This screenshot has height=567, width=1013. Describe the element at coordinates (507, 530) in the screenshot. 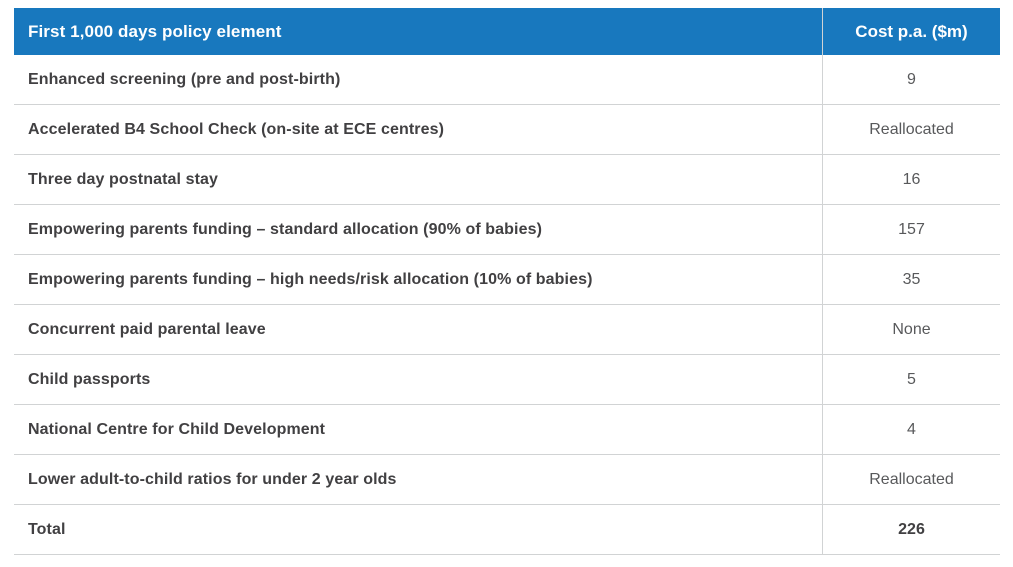

I see `table-total-row: Total 226` at that location.